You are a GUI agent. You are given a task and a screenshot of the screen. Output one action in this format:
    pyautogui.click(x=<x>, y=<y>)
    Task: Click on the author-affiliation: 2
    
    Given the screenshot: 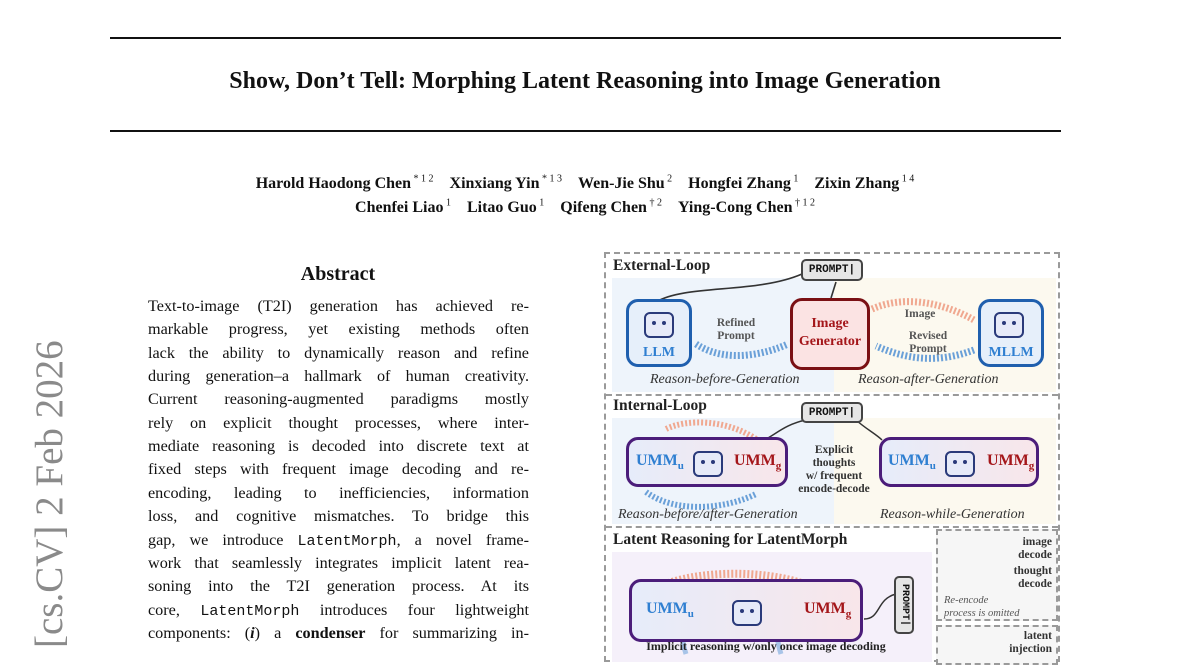 What is the action you would take?
    pyautogui.click(x=668, y=179)
    